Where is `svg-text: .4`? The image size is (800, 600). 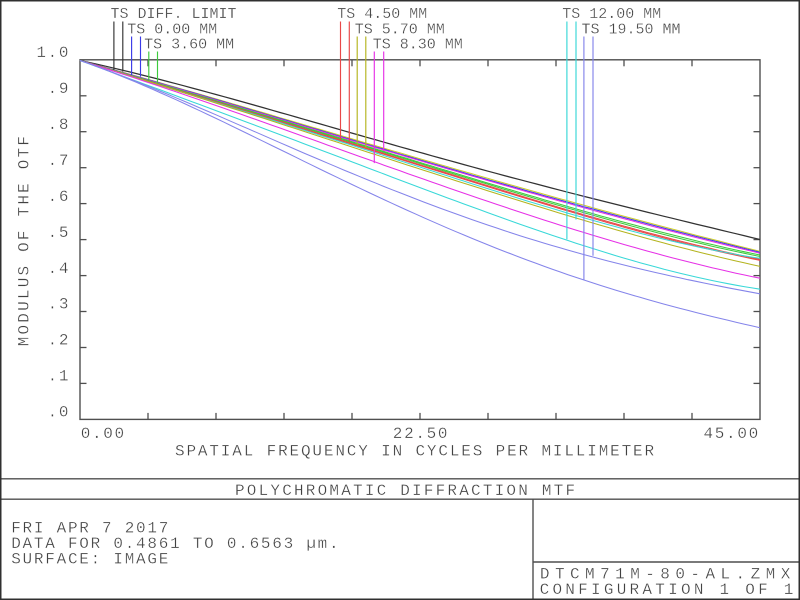 svg-text: .4 is located at coordinates (59, 269).